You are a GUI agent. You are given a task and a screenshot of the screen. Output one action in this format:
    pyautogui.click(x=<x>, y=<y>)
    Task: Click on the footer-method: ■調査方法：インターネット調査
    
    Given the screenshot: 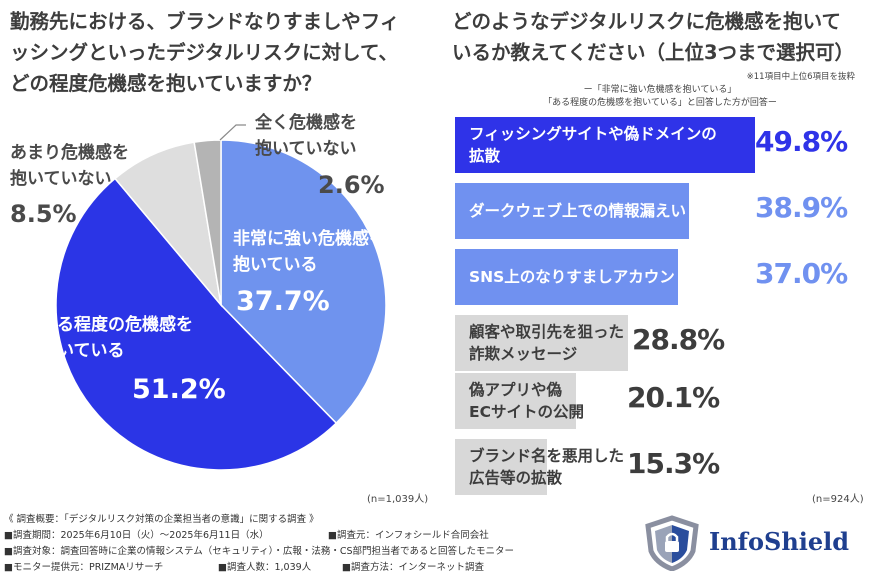 What is the action you would take?
    pyautogui.click(x=413, y=567)
    